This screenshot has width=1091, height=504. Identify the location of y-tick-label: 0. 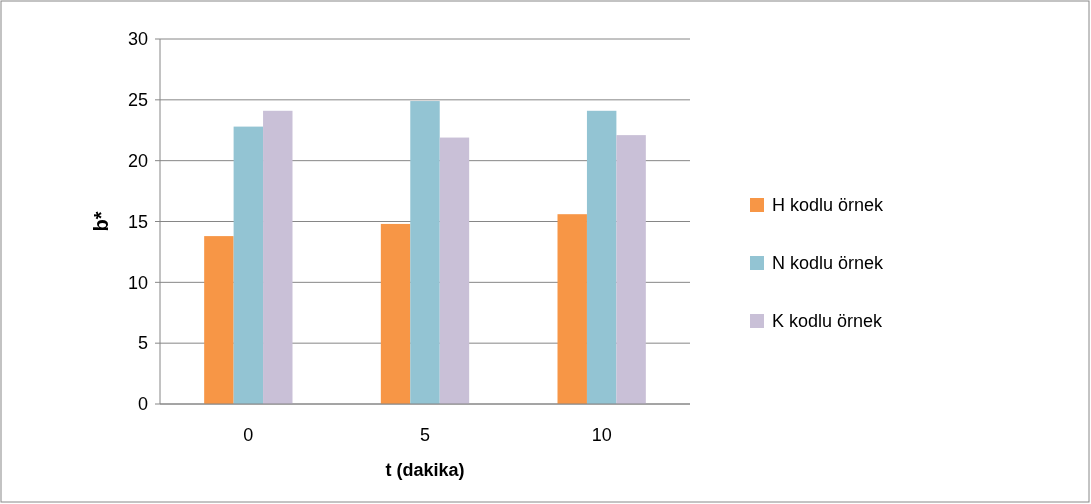
(142, 404).